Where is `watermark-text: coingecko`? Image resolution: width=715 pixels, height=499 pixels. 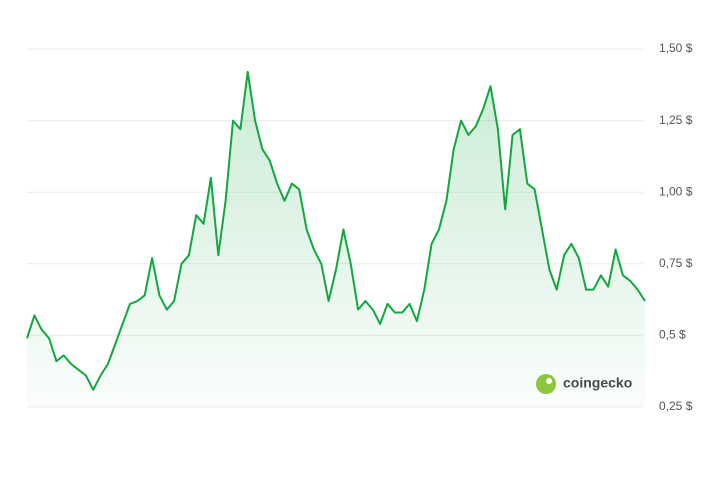
watermark-text: coingecko is located at coordinates (597, 383).